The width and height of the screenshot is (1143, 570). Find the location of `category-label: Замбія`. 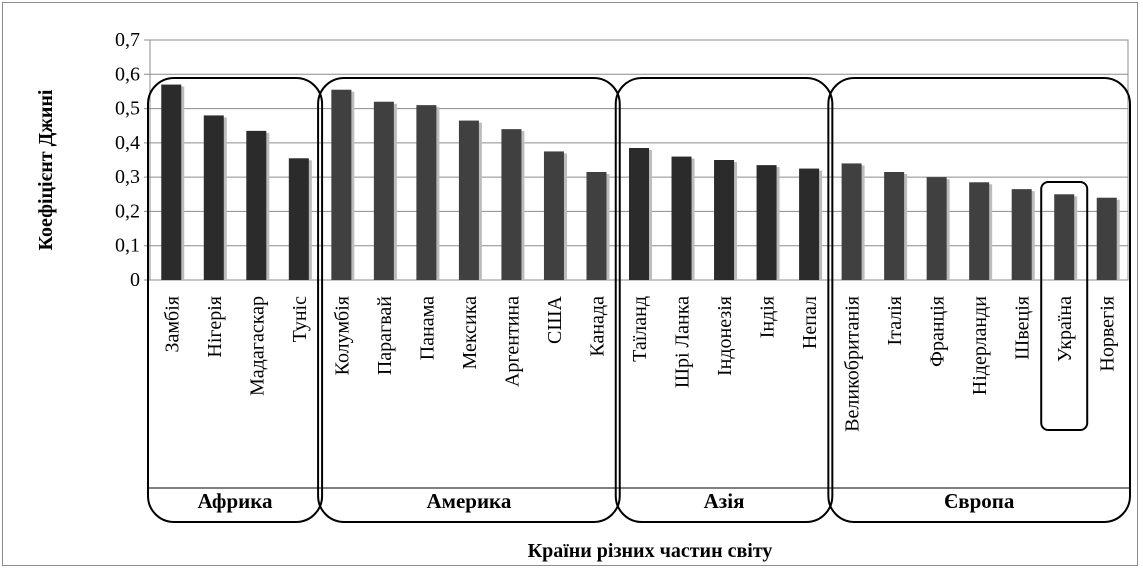

category-label: Замбія is located at coordinates (172, 324).